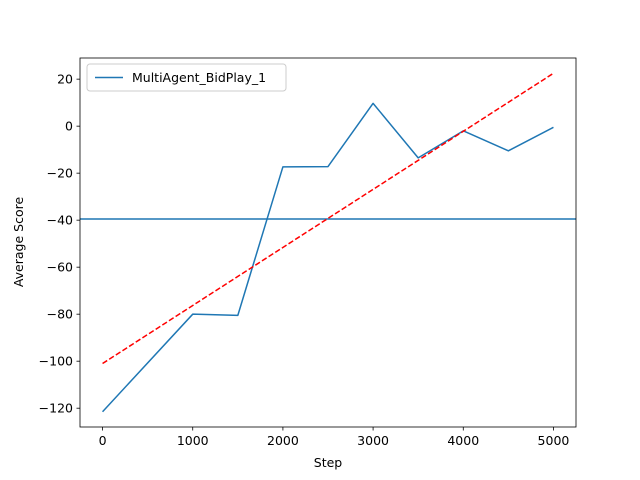 Image resolution: width=640 pixels, height=480 pixels. Describe the element at coordinates (328, 462) in the screenshot. I see `x-axis-label: Step` at that location.